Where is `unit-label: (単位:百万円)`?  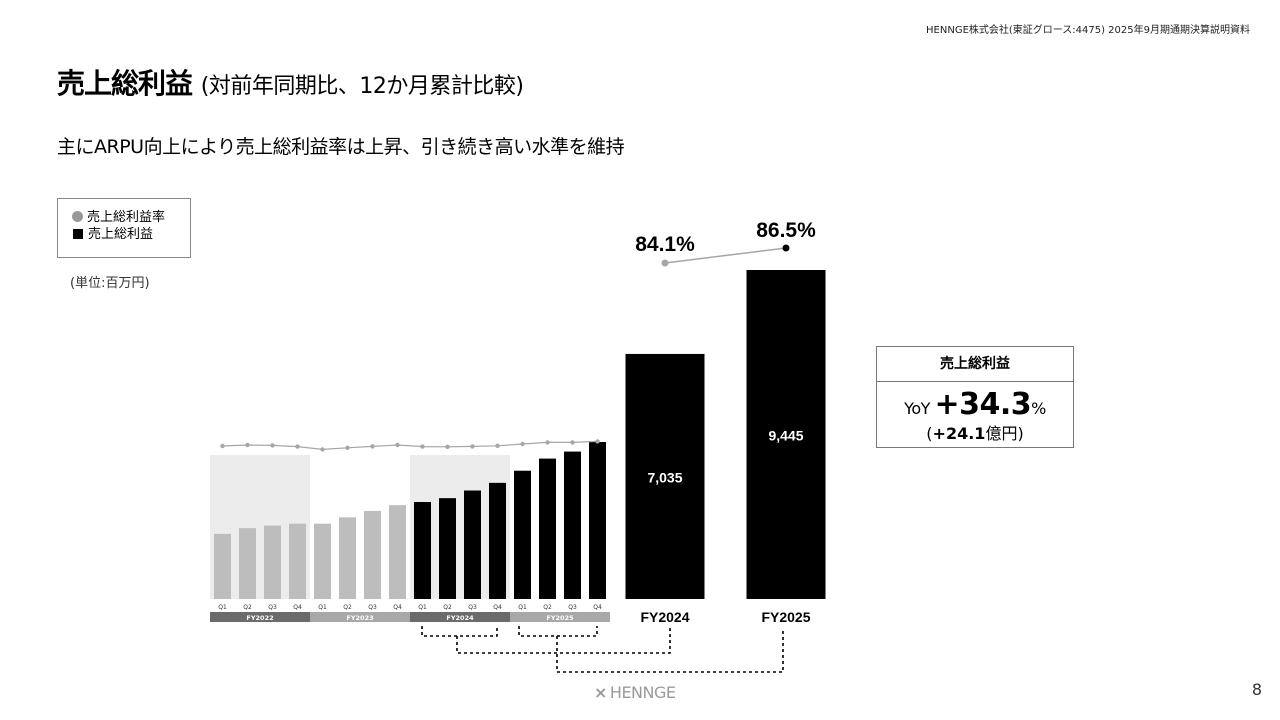
unit-label: (単位:百万円) is located at coordinates (110, 283).